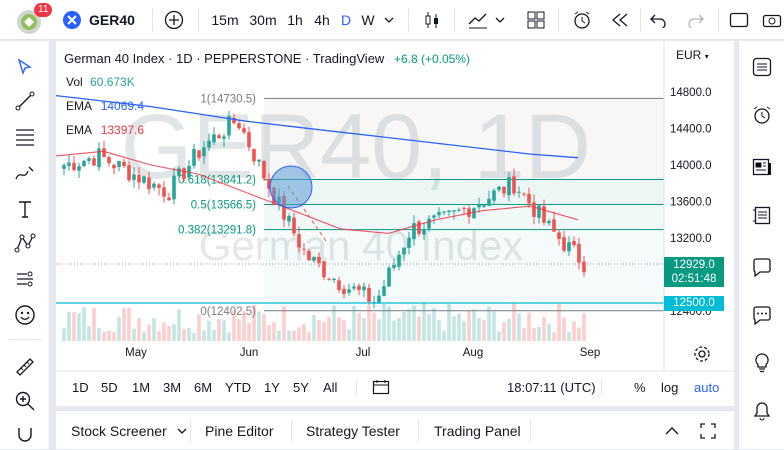 The image size is (784, 450). I want to click on auto-toggle: auto, so click(707, 387).